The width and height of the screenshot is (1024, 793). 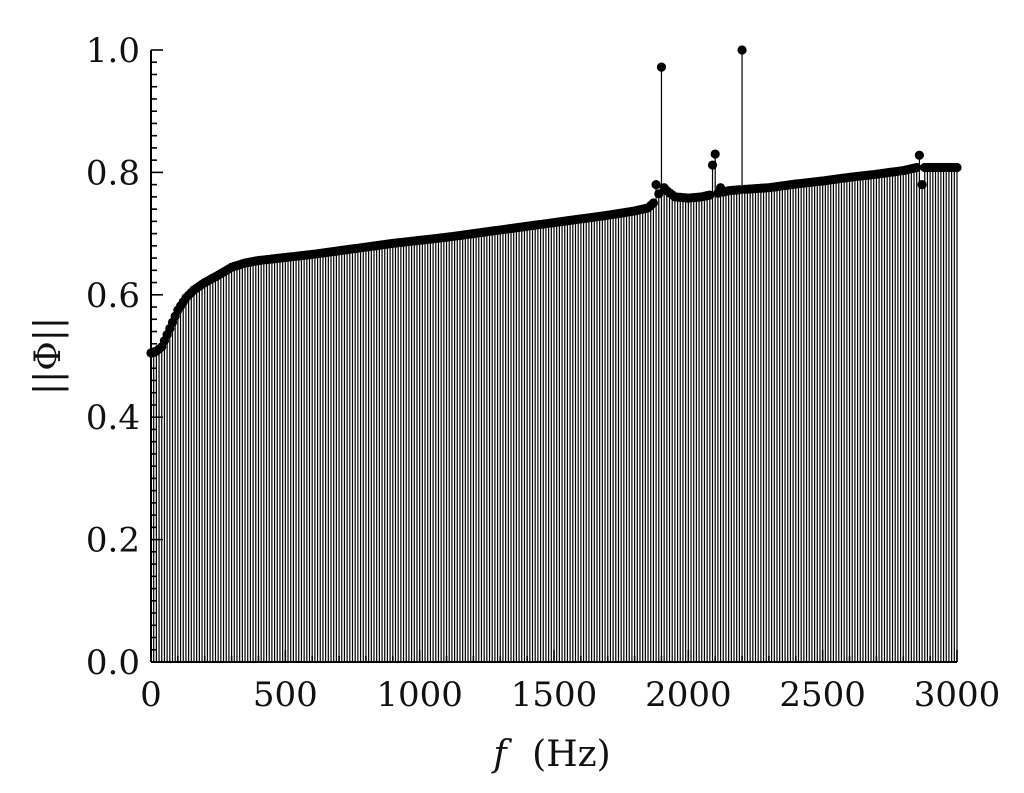 I want to click on x-tick-labels: 0 500 1000 1500 2000 2500 3000, so click(x=570, y=695).